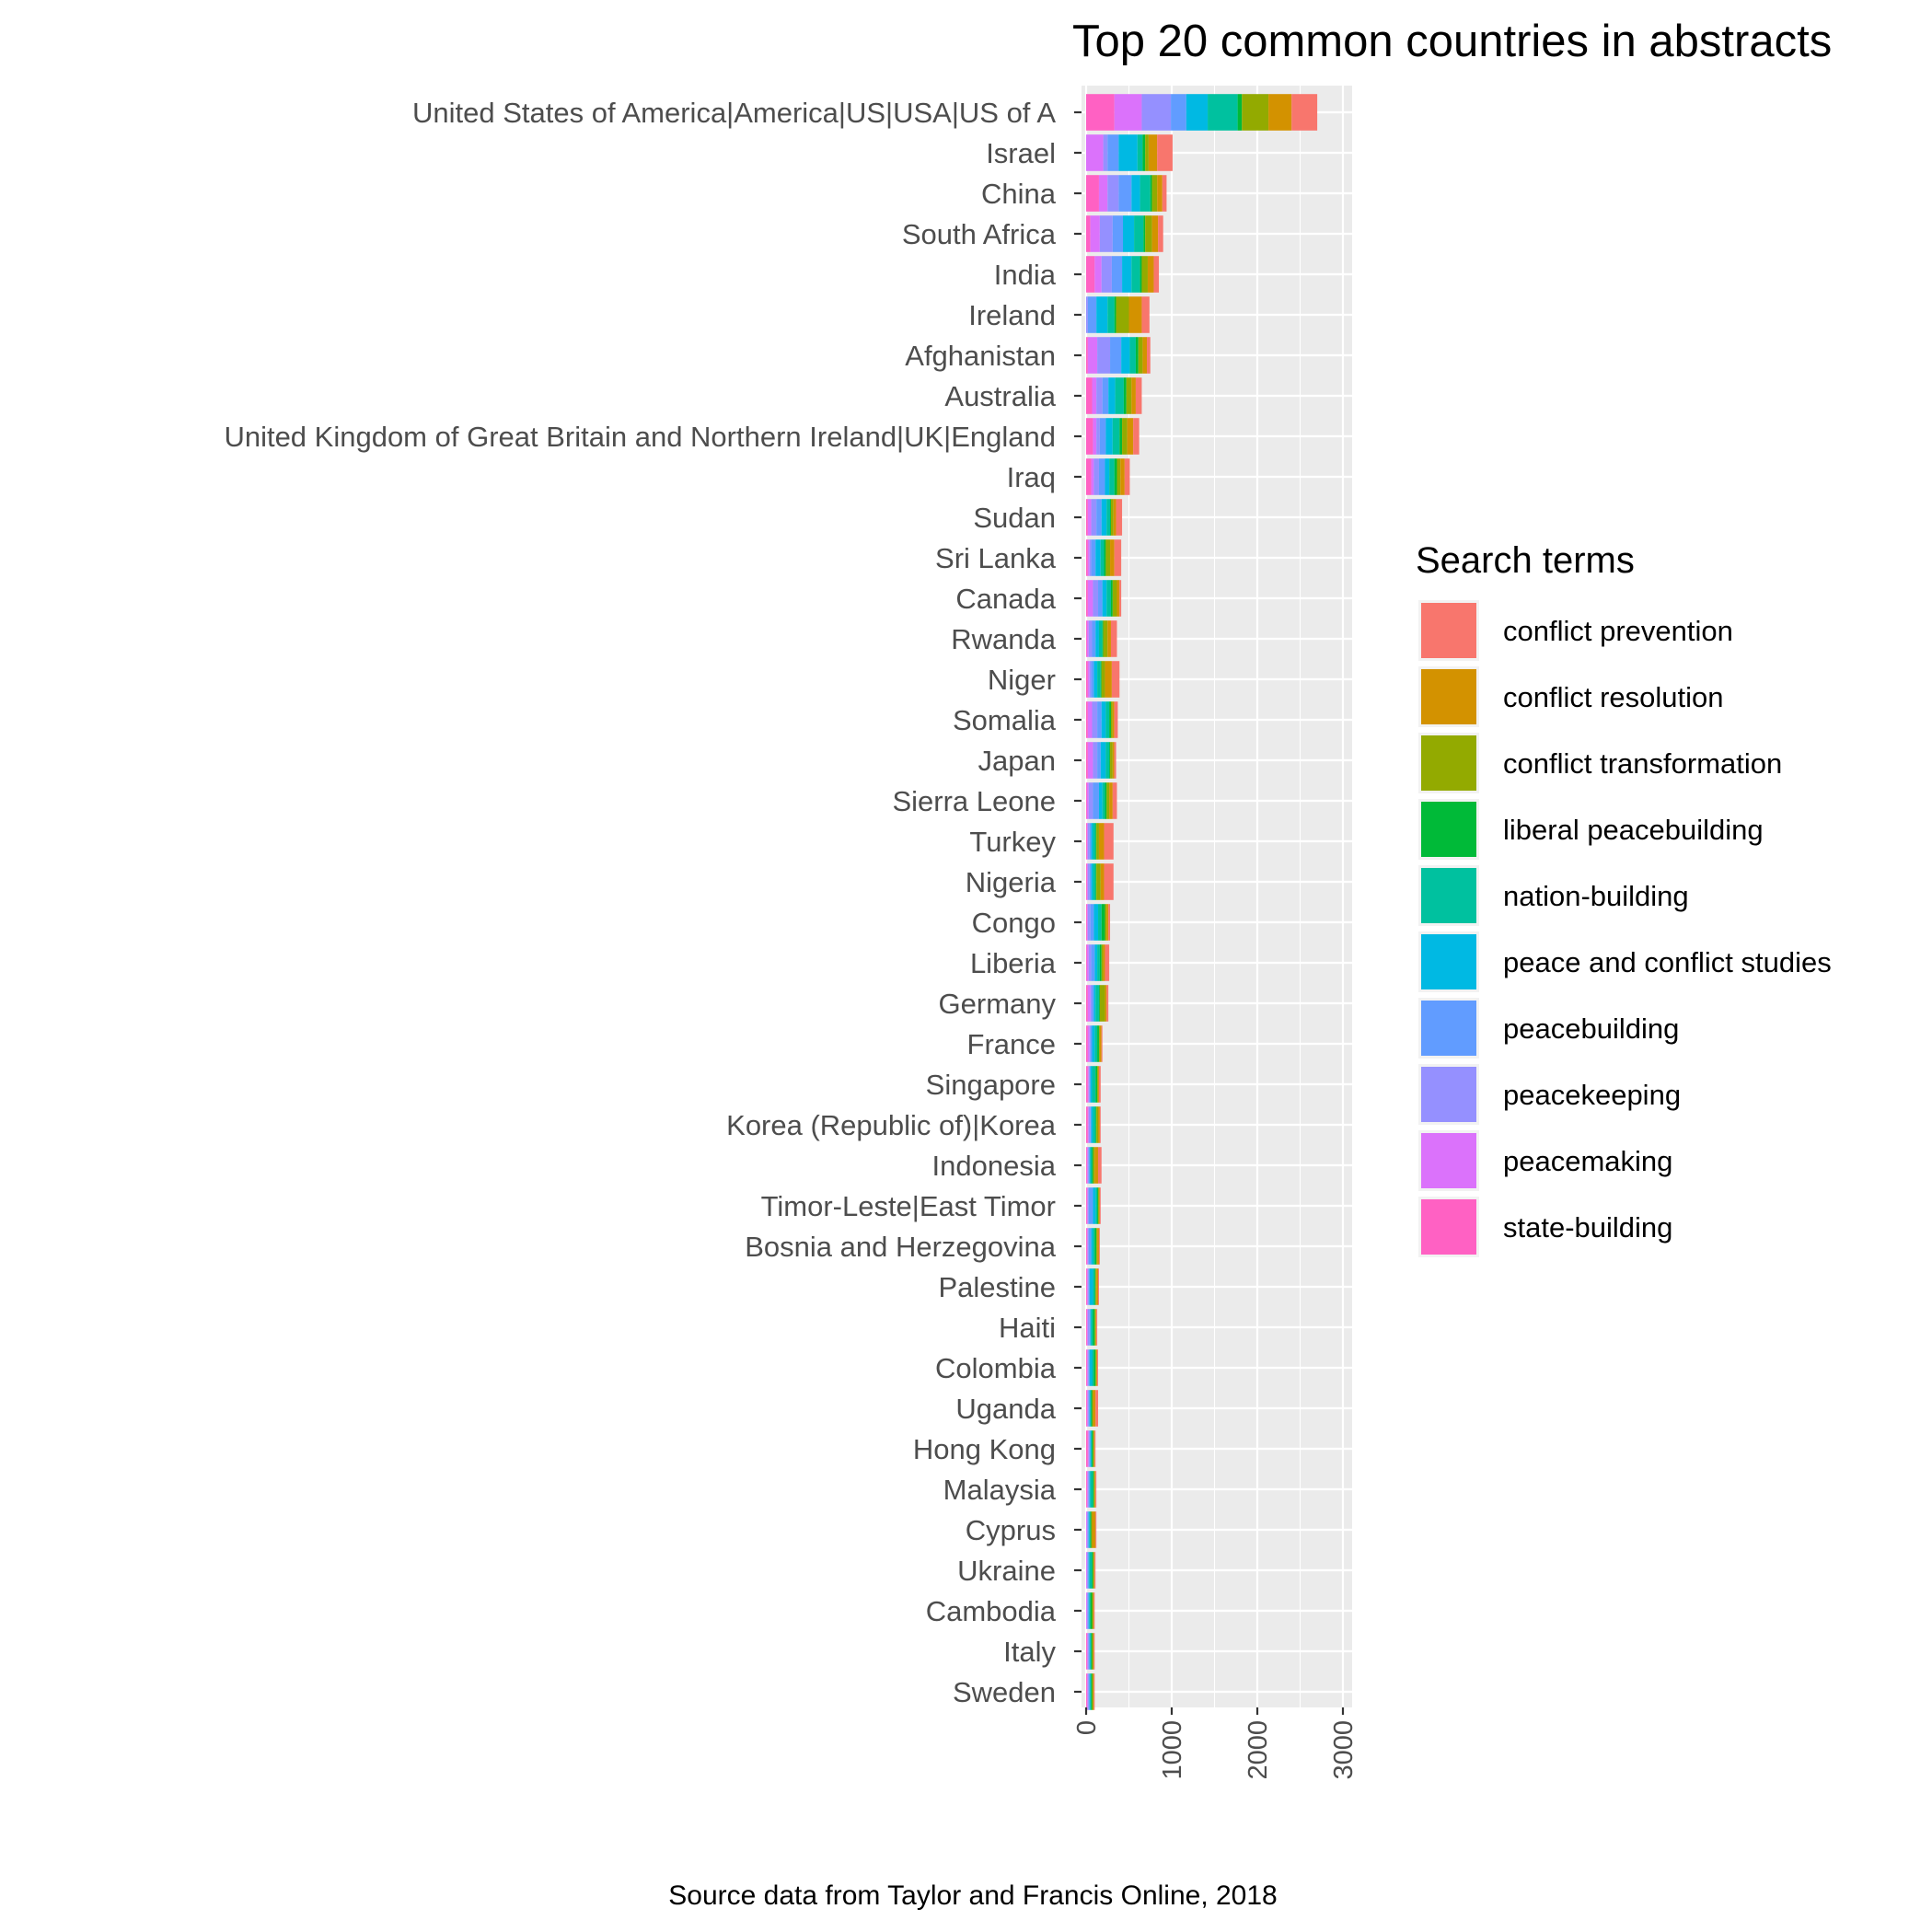  I want to click on legend-label: conflict transformation, so click(1642, 764).